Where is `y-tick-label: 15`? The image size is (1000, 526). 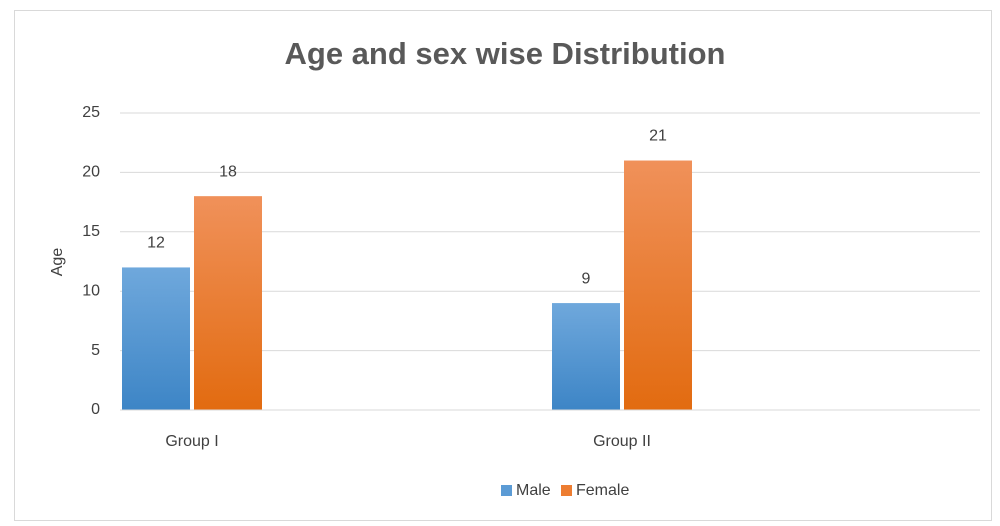 y-tick-label: 15 is located at coordinates (91, 231).